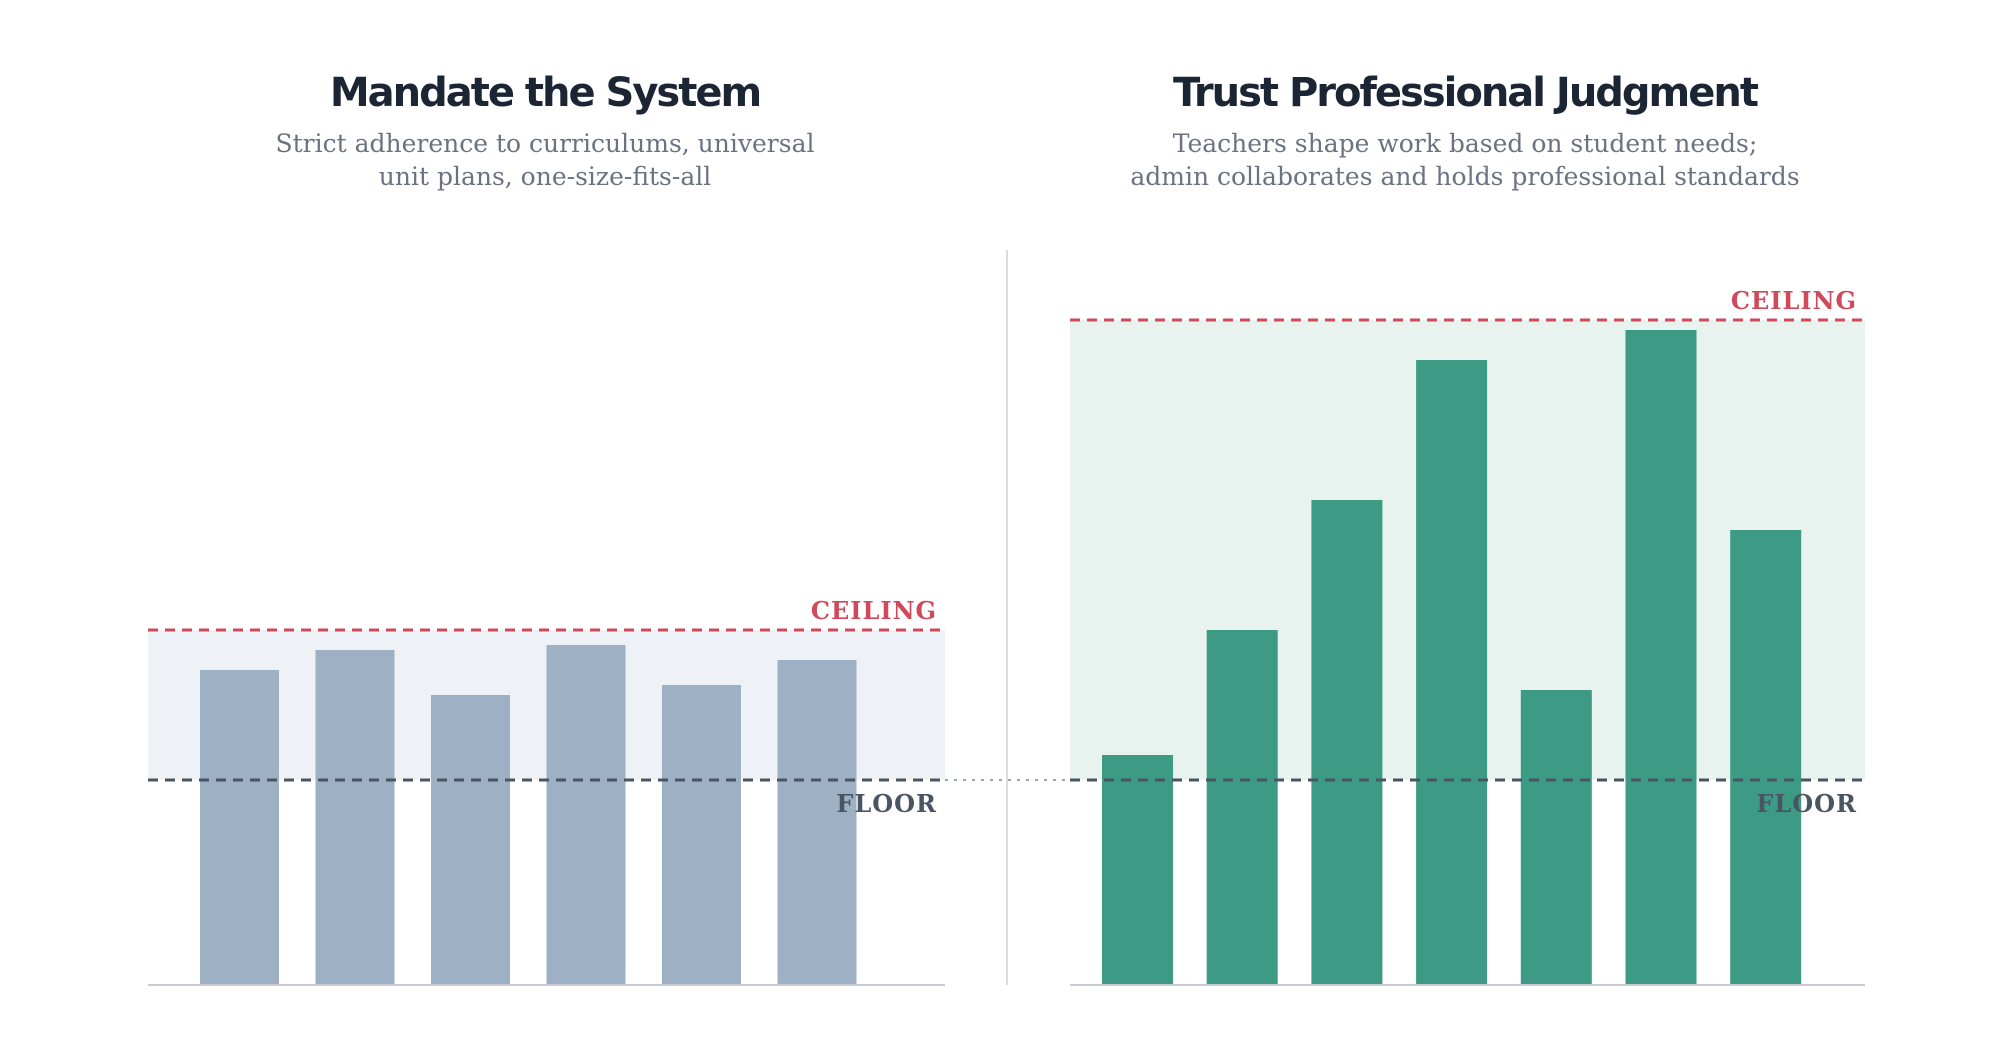 This screenshot has width=2000, height=1041. What do you see at coordinates (1806, 803) in the screenshot?
I see `right-floor-label: FLOOR` at bounding box center [1806, 803].